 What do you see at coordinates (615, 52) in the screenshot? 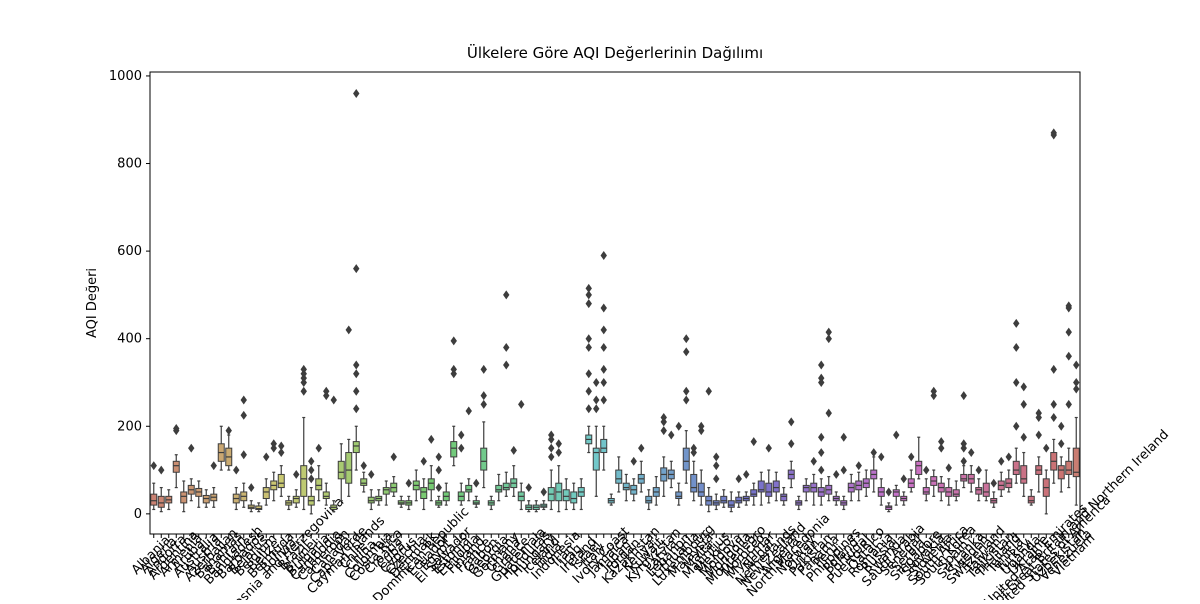
I see `chart-title: Ülkelere Göre AQI Değerlerinin Dağılımı` at bounding box center [615, 52].